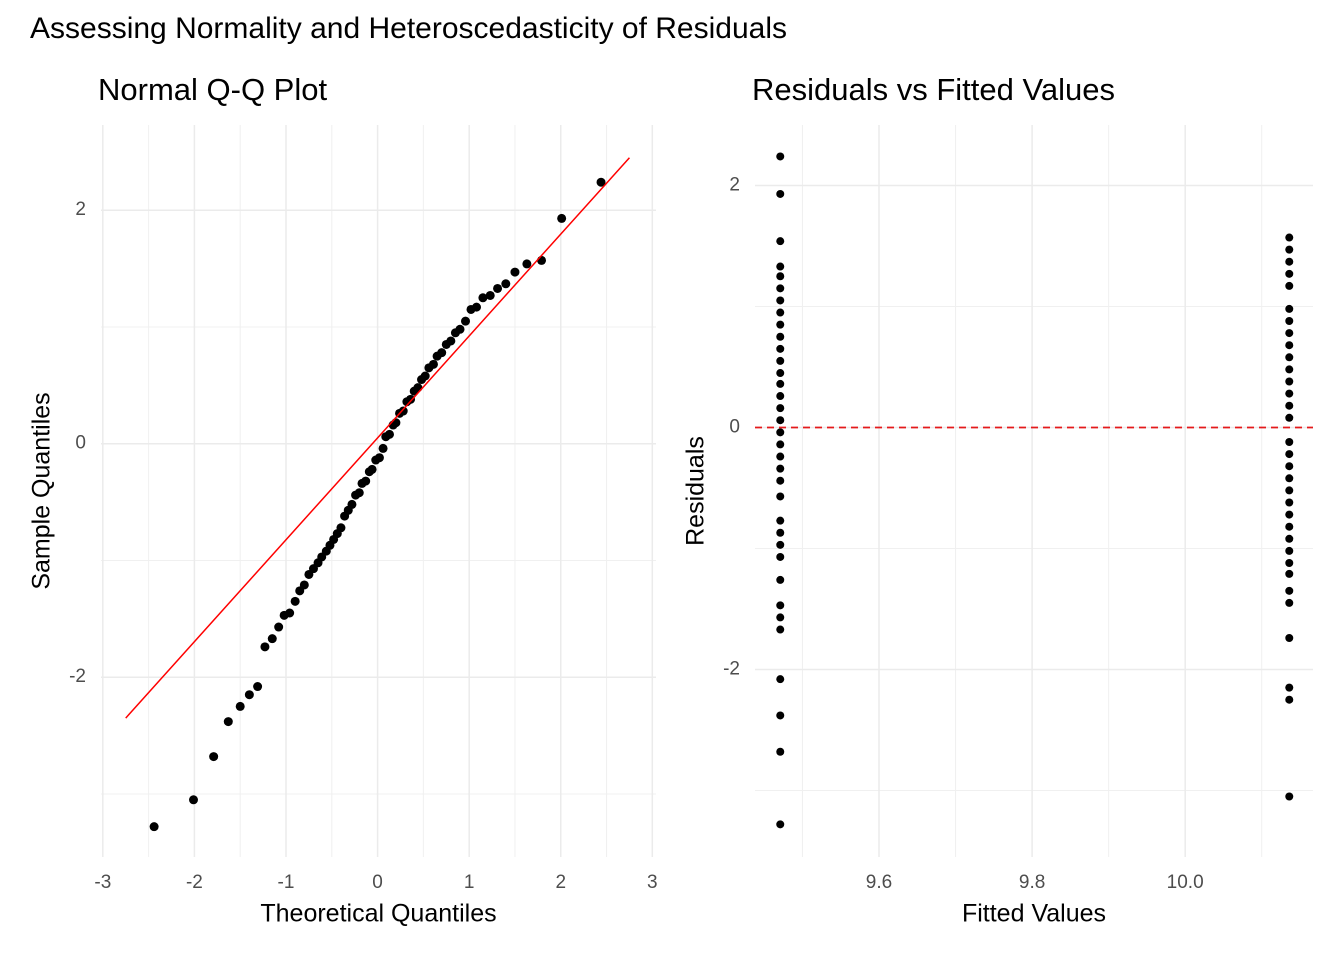 The image size is (1344, 960). I want to click on x-tick-label: 3, so click(652, 882).